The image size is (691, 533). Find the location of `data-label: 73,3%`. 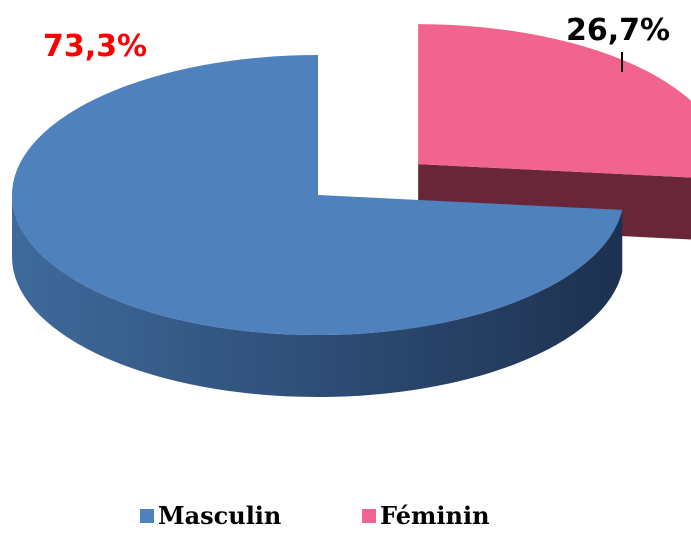

data-label: 73,3% is located at coordinates (95, 46).